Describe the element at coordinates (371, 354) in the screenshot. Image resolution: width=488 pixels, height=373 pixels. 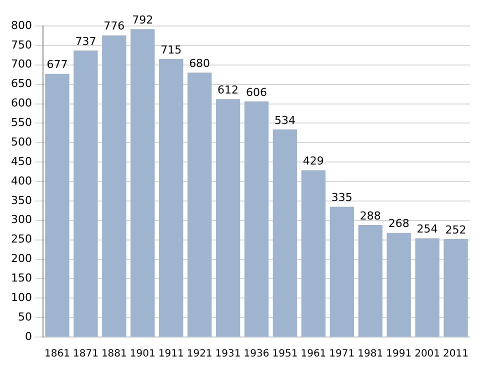
I see `x-tick-label: 1981` at that location.